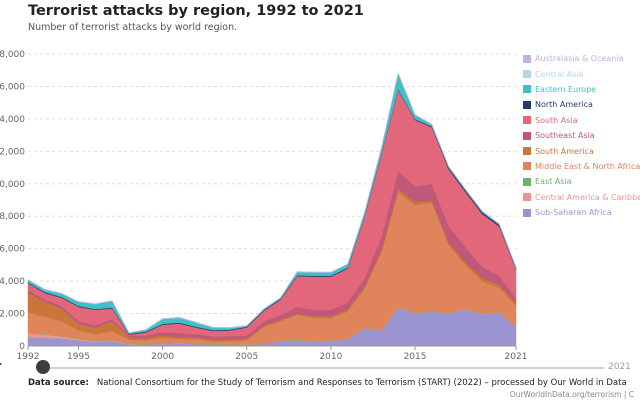  I want to click on legend-label: Eastern Europe, so click(566, 89).